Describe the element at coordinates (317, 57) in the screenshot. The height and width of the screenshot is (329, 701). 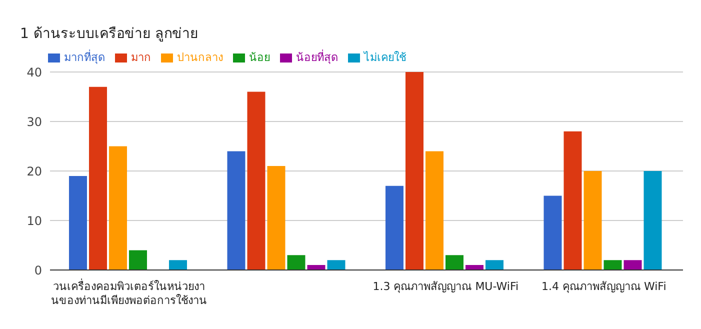
I see `legend-label: น้อยที่สุด` at that location.